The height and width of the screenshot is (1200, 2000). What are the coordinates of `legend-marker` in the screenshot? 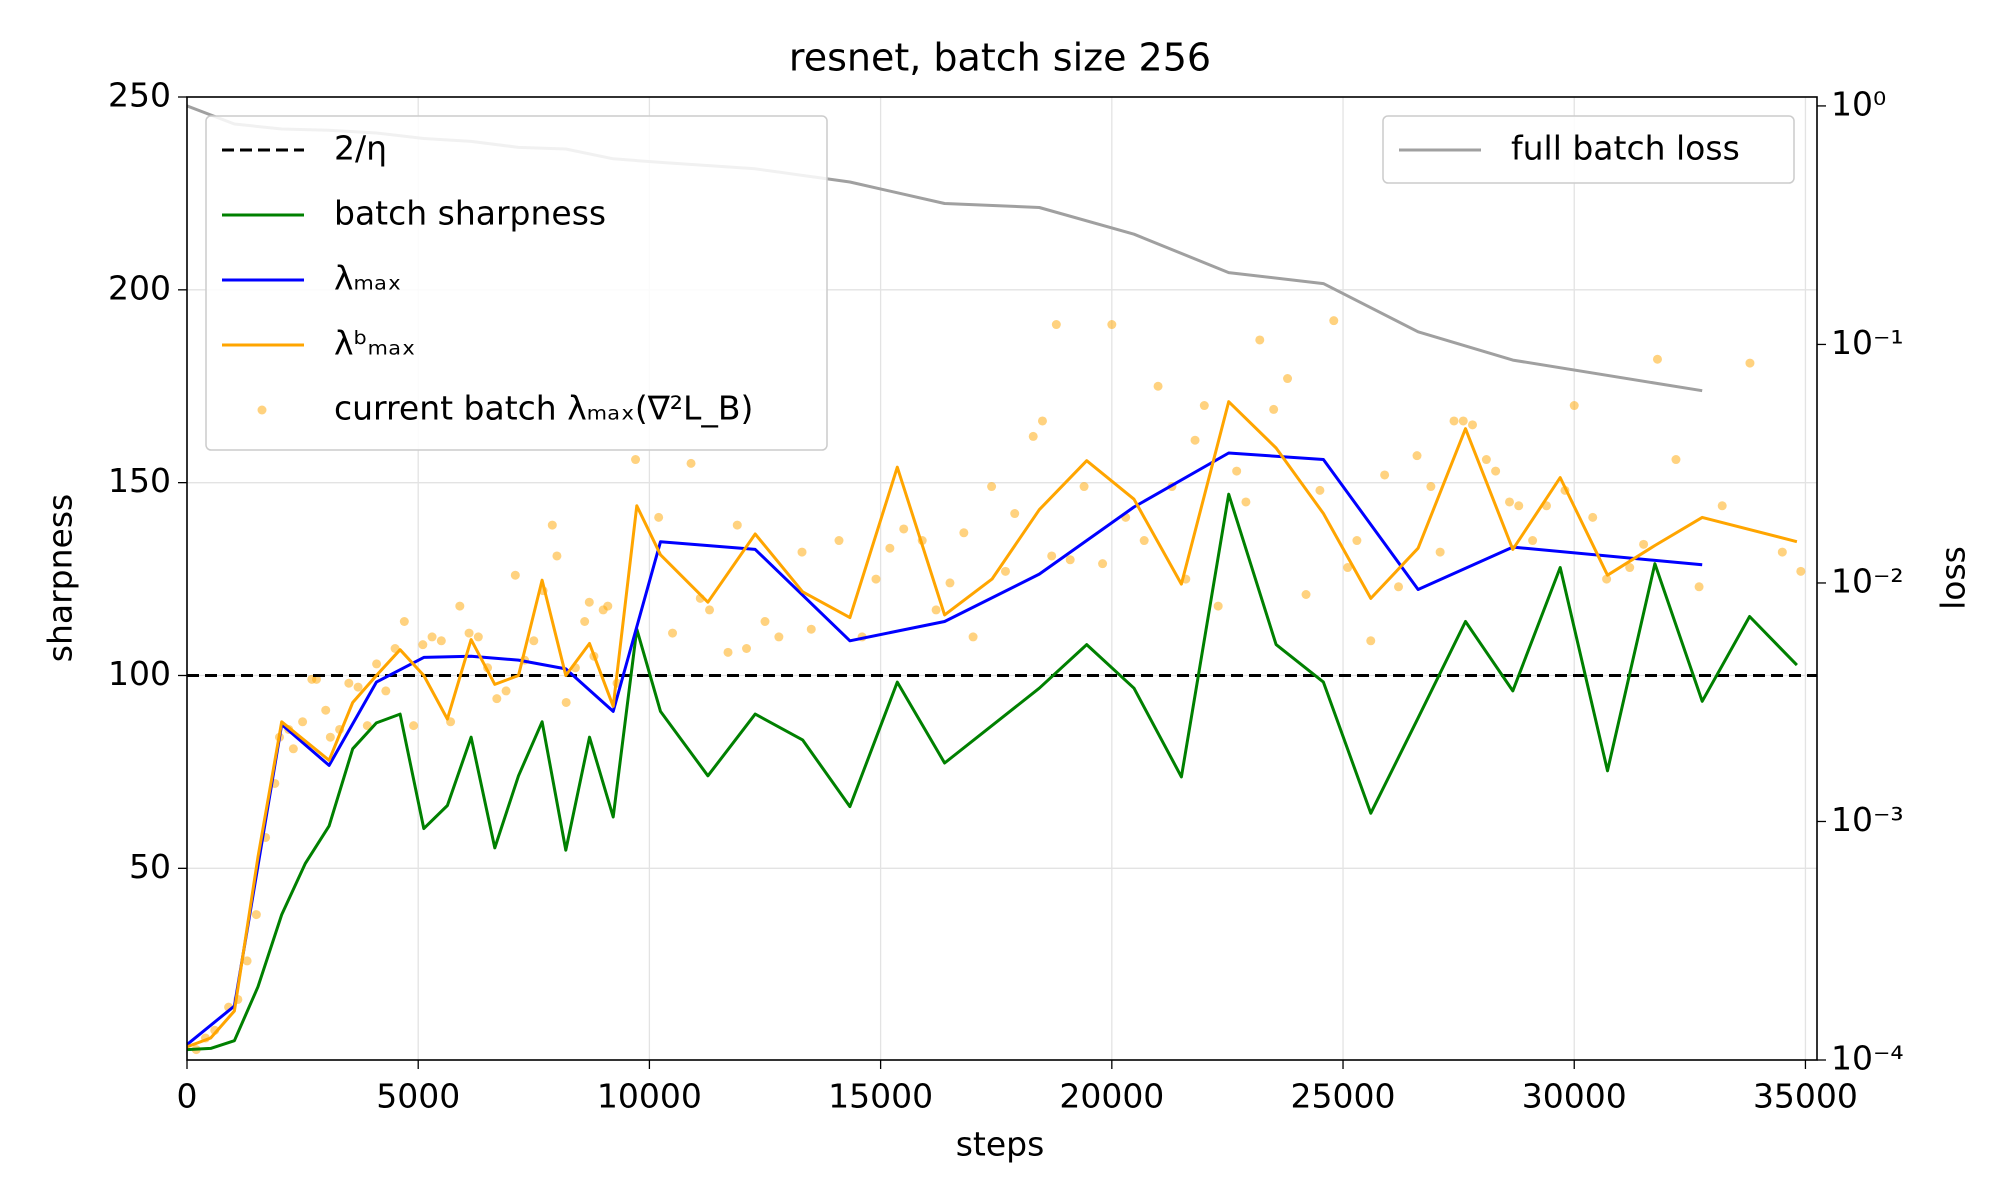 It's located at (262, 410).